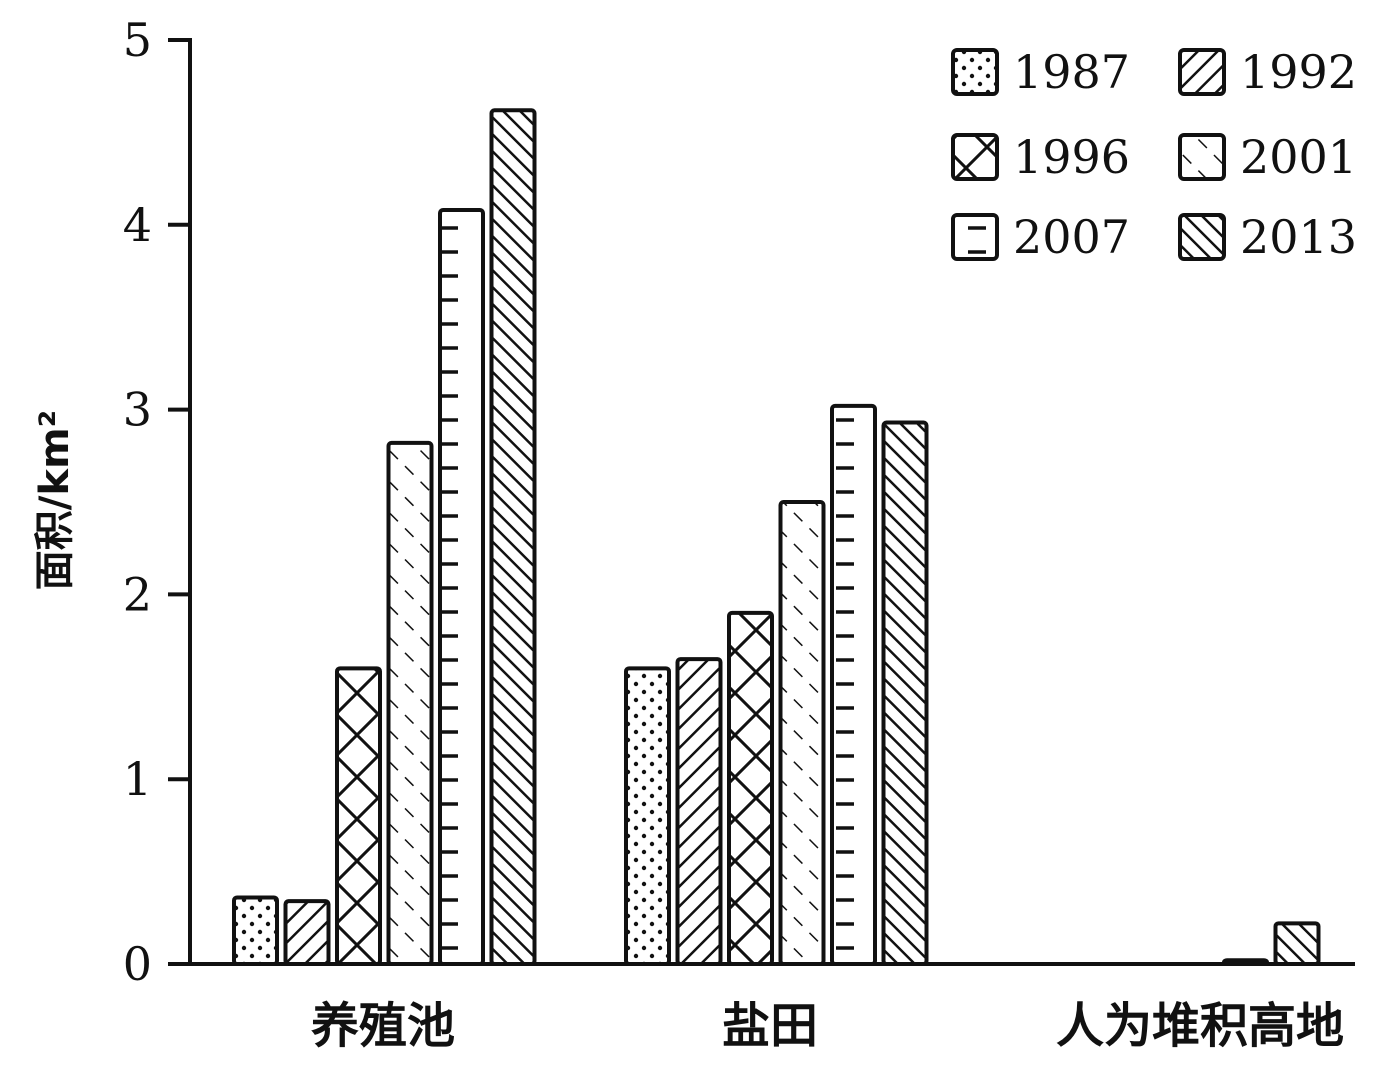 The image size is (1400, 1076). I want to click on legend-swatch-2007, so click(975, 237).